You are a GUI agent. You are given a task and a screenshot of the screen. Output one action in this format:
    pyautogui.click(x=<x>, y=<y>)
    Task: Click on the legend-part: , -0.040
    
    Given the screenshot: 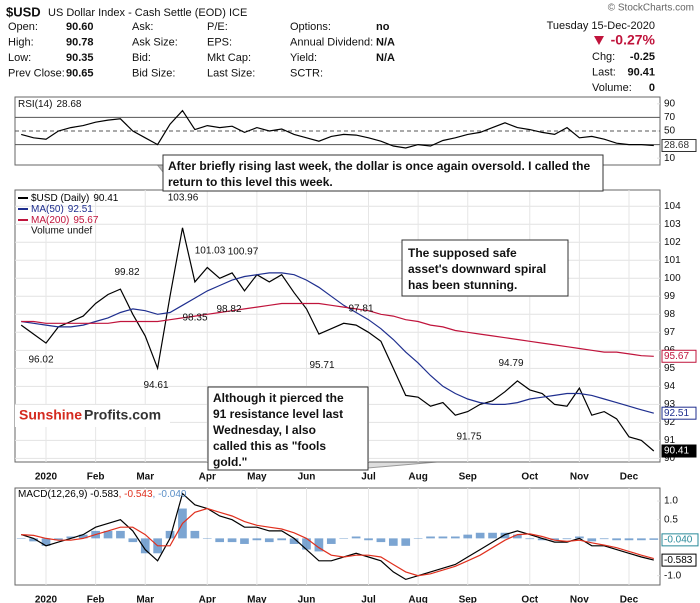 What is the action you would take?
    pyautogui.click(x=170, y=494)
    